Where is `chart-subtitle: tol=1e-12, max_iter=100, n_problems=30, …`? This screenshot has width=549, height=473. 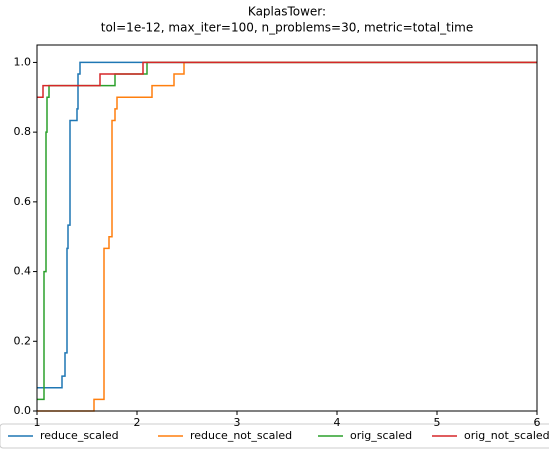 chart-subtitle: tol=1e-12, max_iter=100, n_problems=30, … is located at coordinates (287, 28).